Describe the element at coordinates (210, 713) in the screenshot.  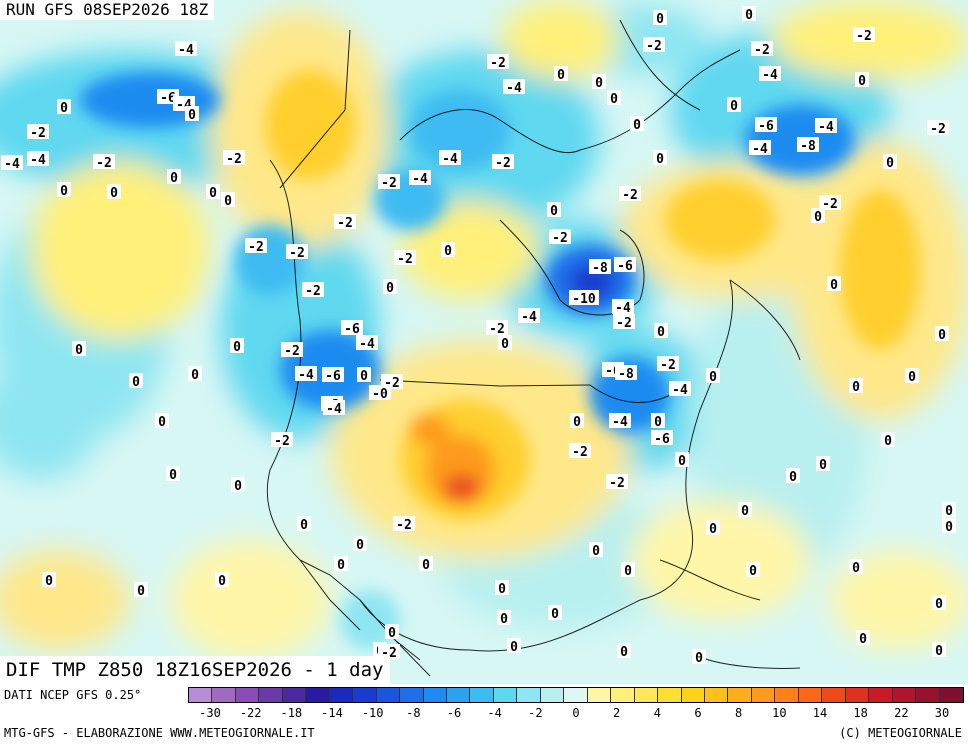
I see `scale-tick-label: -30` at that location.